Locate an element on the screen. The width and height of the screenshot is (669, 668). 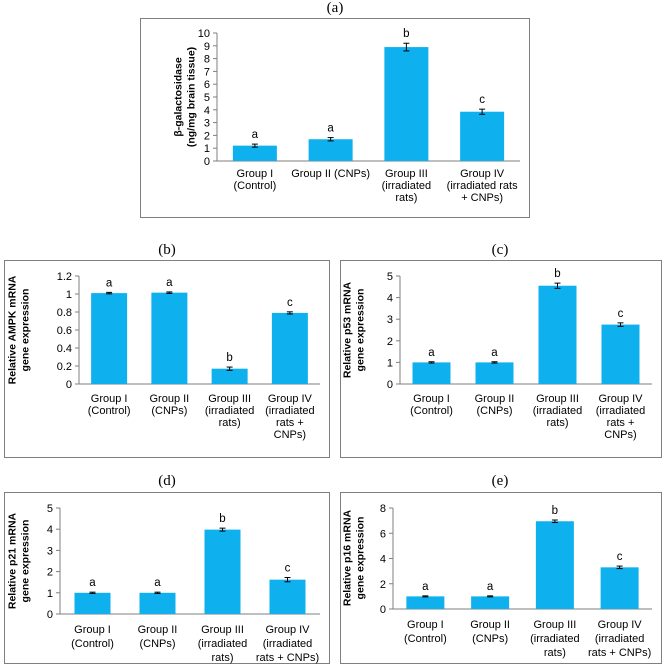
chart-frame-d is located at coordinates (167, 578).